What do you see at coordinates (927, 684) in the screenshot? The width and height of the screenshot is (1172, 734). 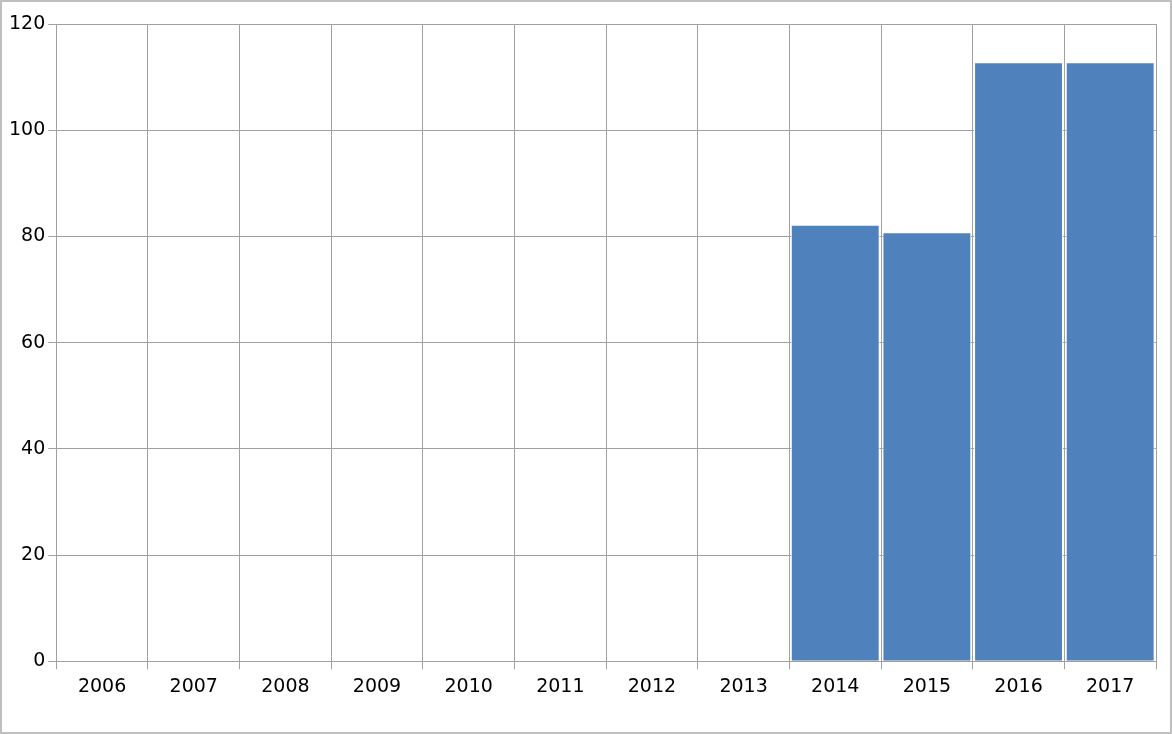 I see `x-tick-label: 2015` at bounding box center [927, 684].